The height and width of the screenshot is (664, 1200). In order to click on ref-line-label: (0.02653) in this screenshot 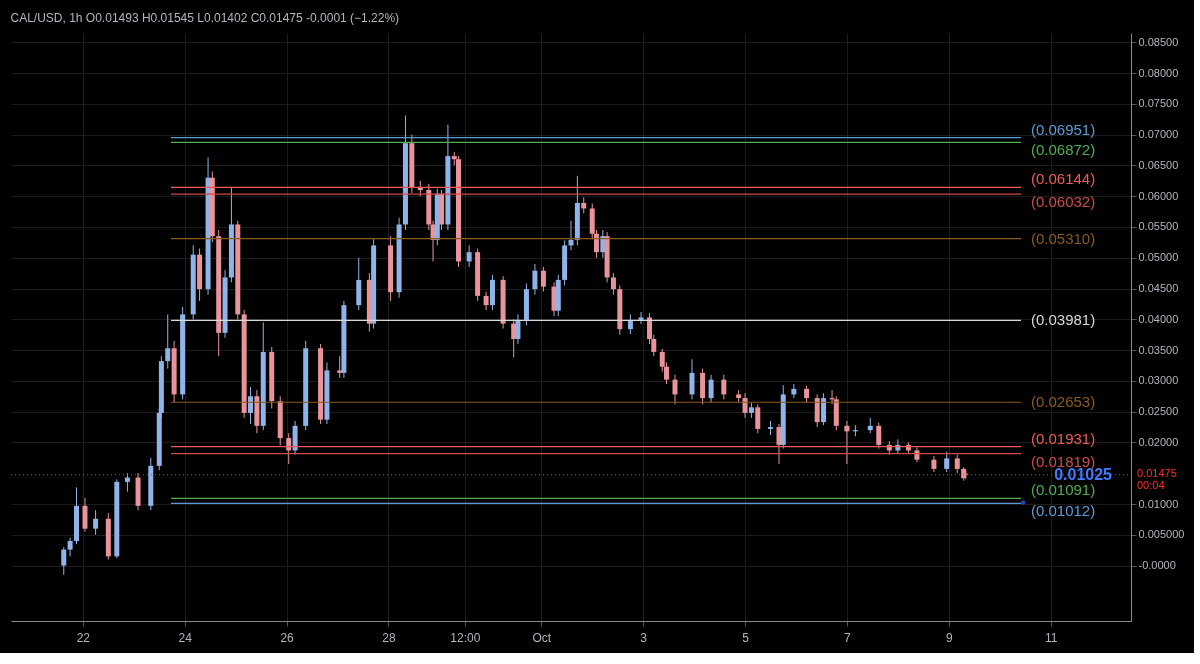, I will do `click(1063, 402)`.